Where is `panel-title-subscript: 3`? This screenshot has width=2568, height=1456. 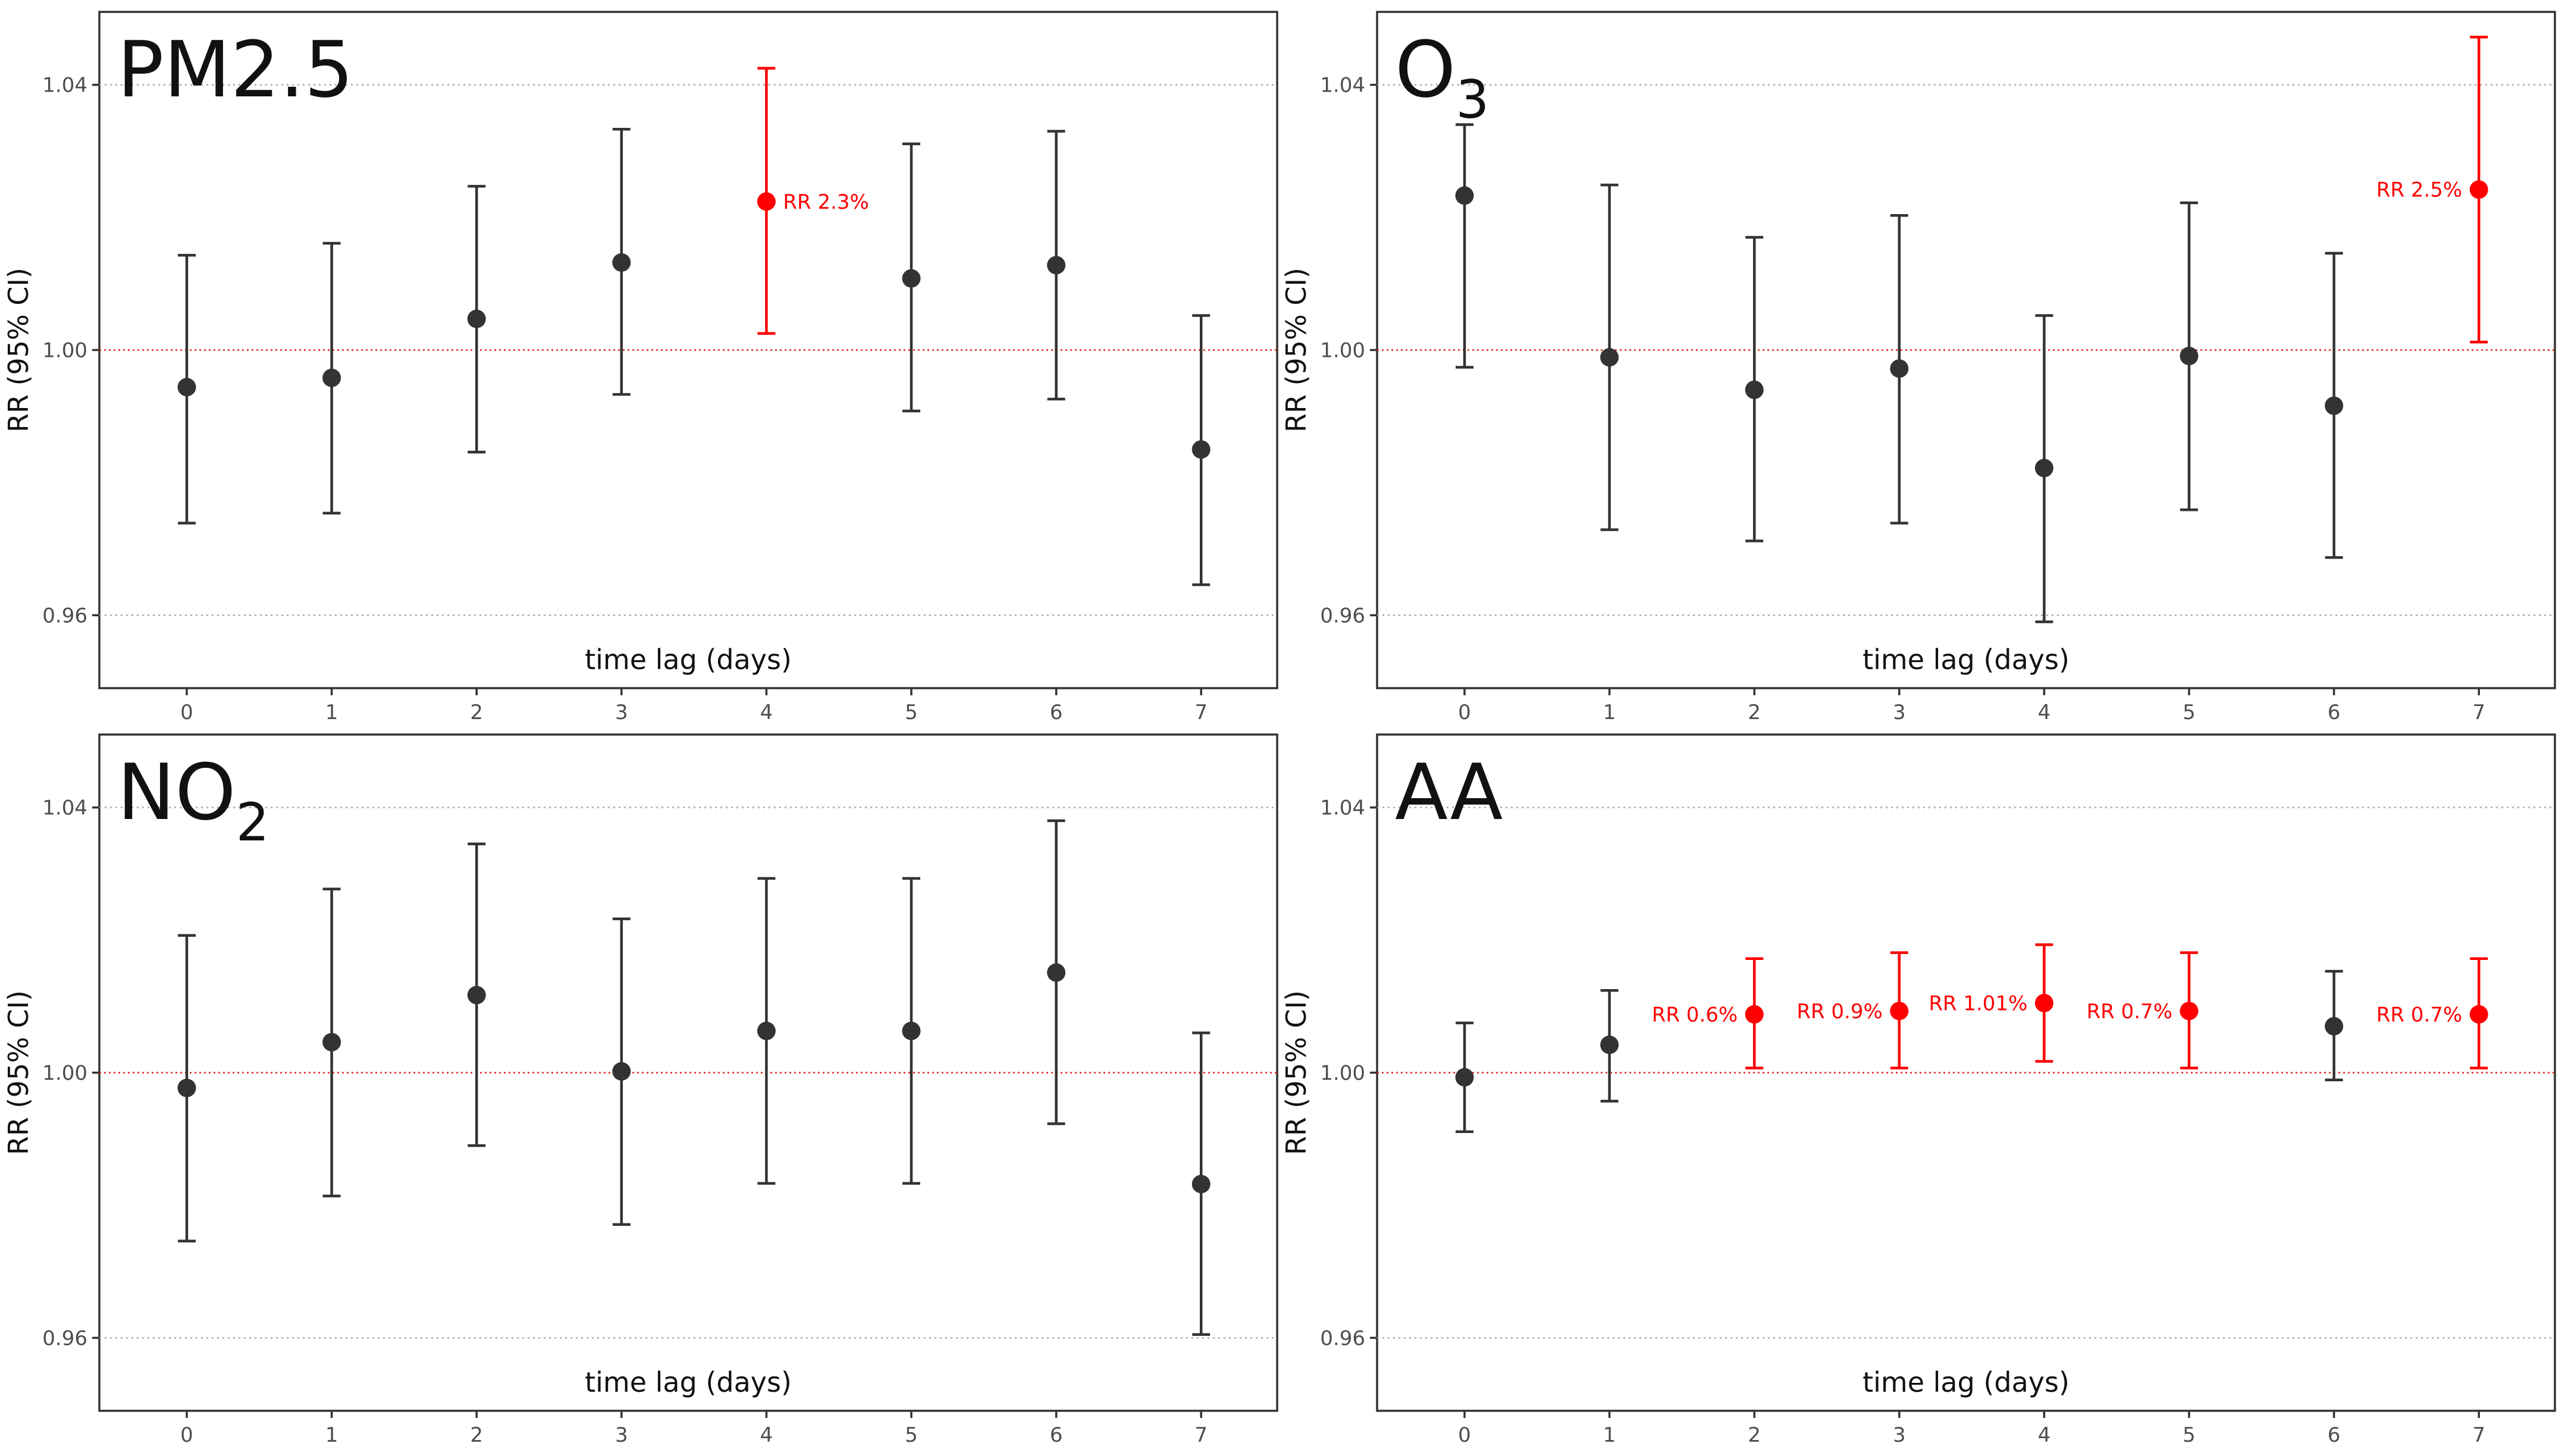 panel-title-subscript: 3 is located at coordinates (1472, 99).